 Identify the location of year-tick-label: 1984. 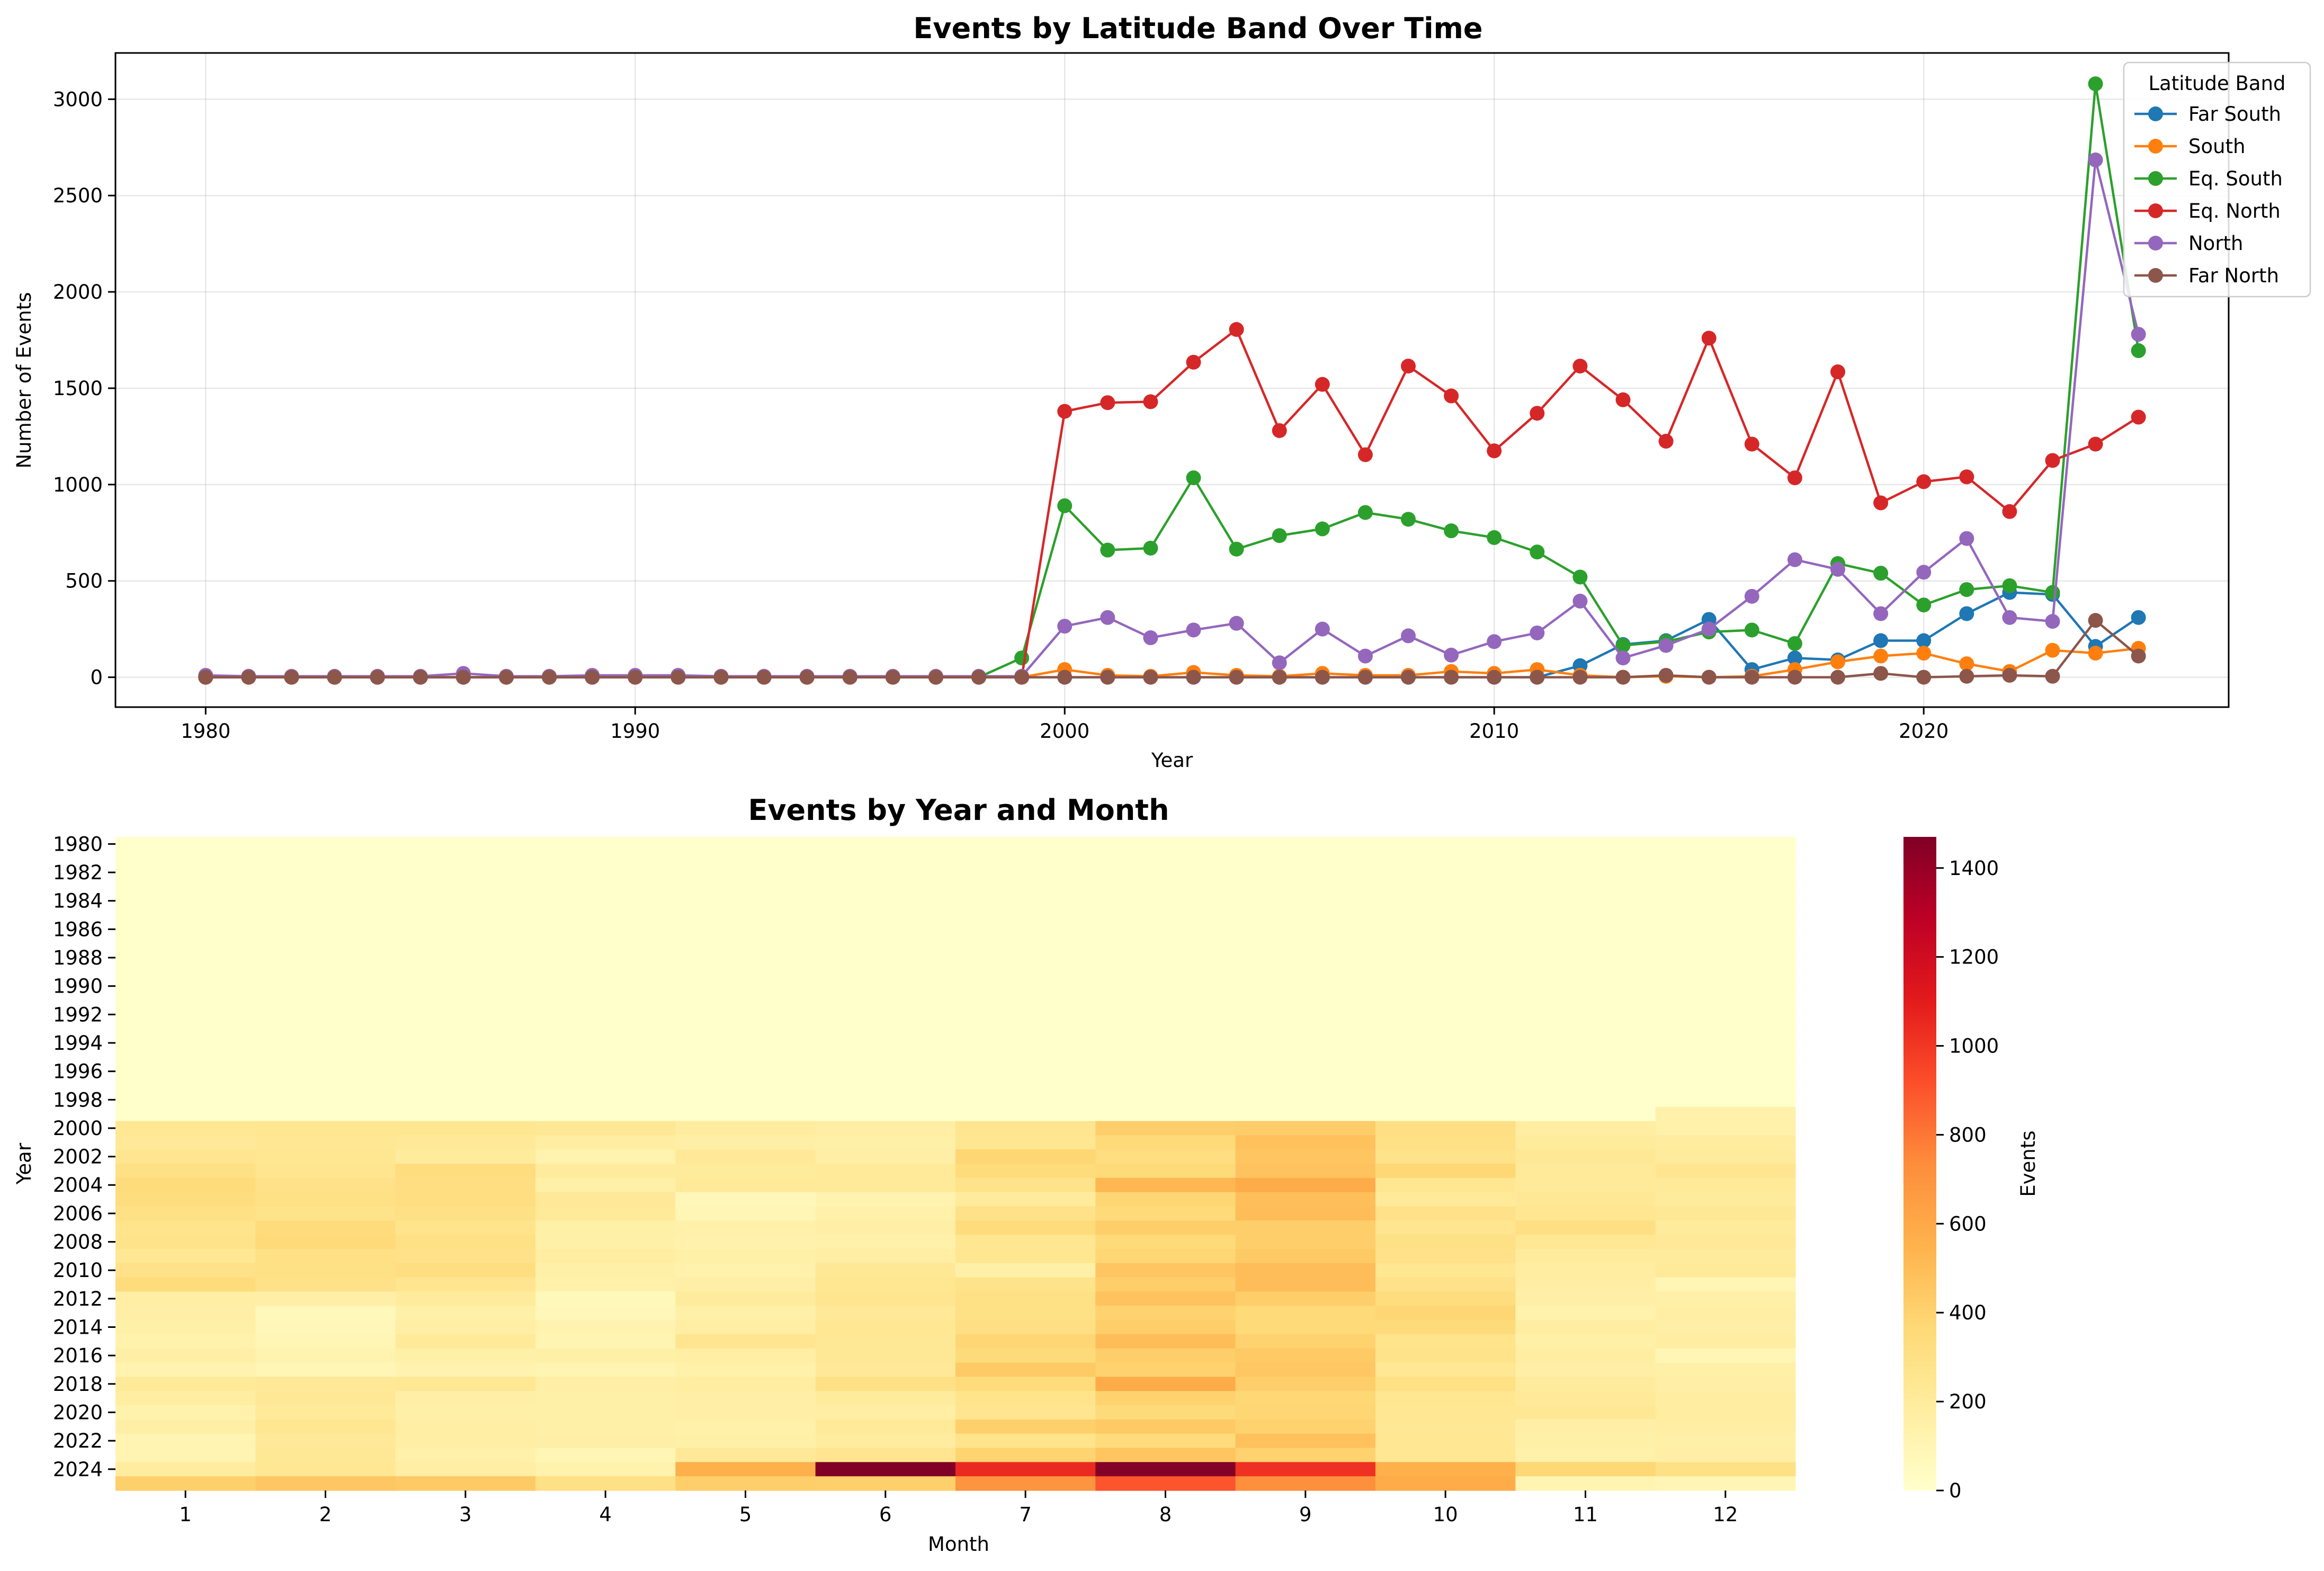
(78, 902).